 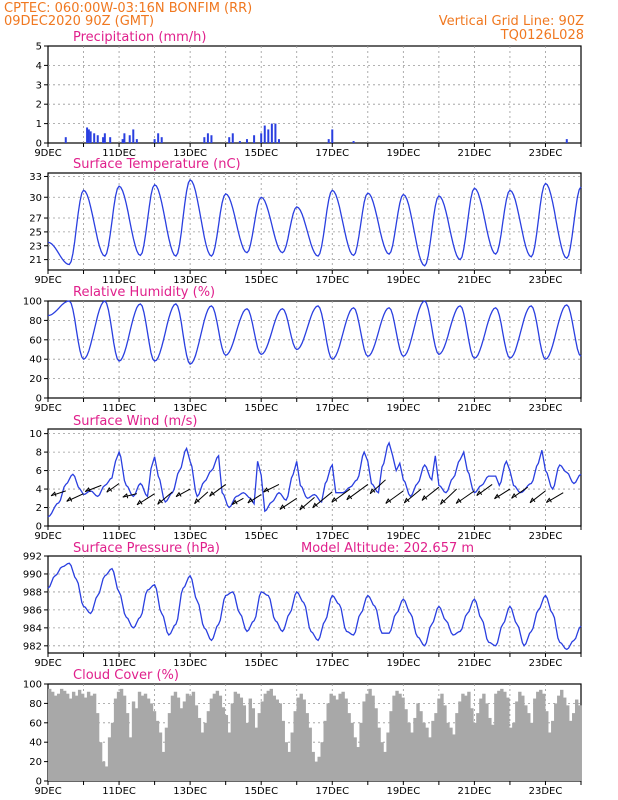 I want to click on humidity-xtick-label: 11DEC, so click(x=119, y=408).